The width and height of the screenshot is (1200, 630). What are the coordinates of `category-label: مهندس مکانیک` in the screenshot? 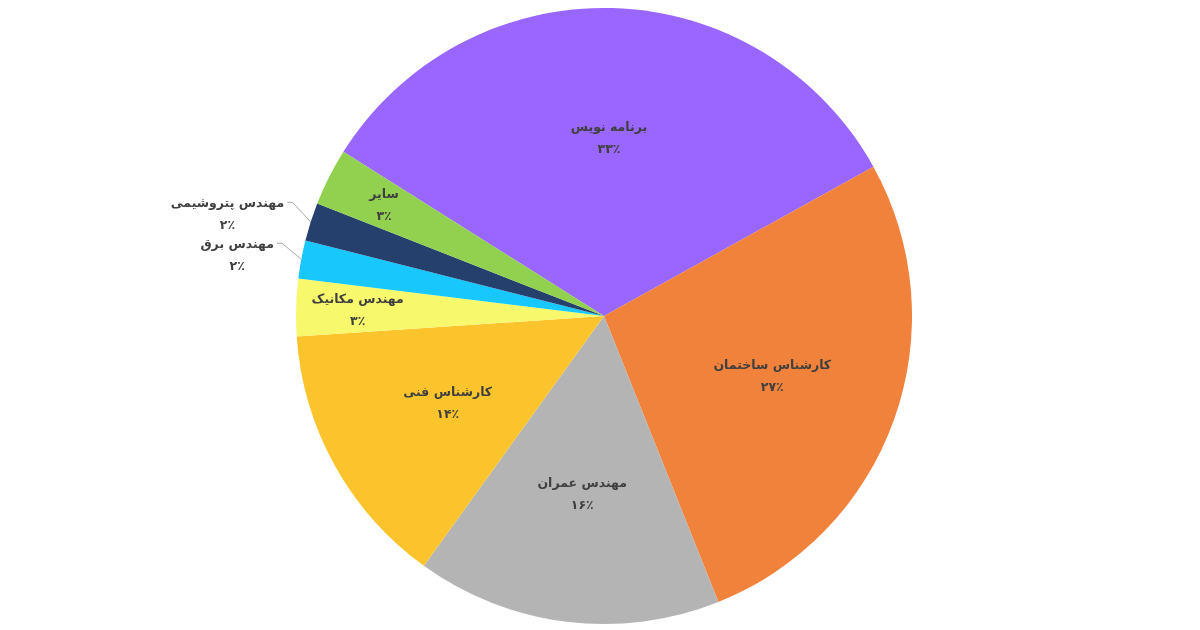 It's located at (357, 298).